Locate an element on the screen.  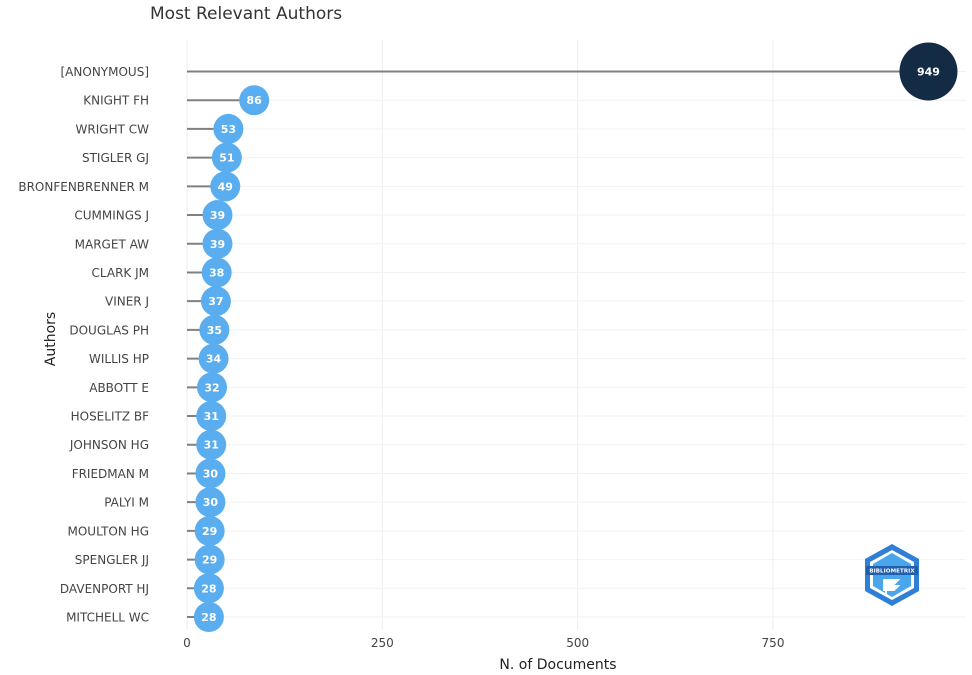
data-label: 38 is located at coordinates (216, 272).